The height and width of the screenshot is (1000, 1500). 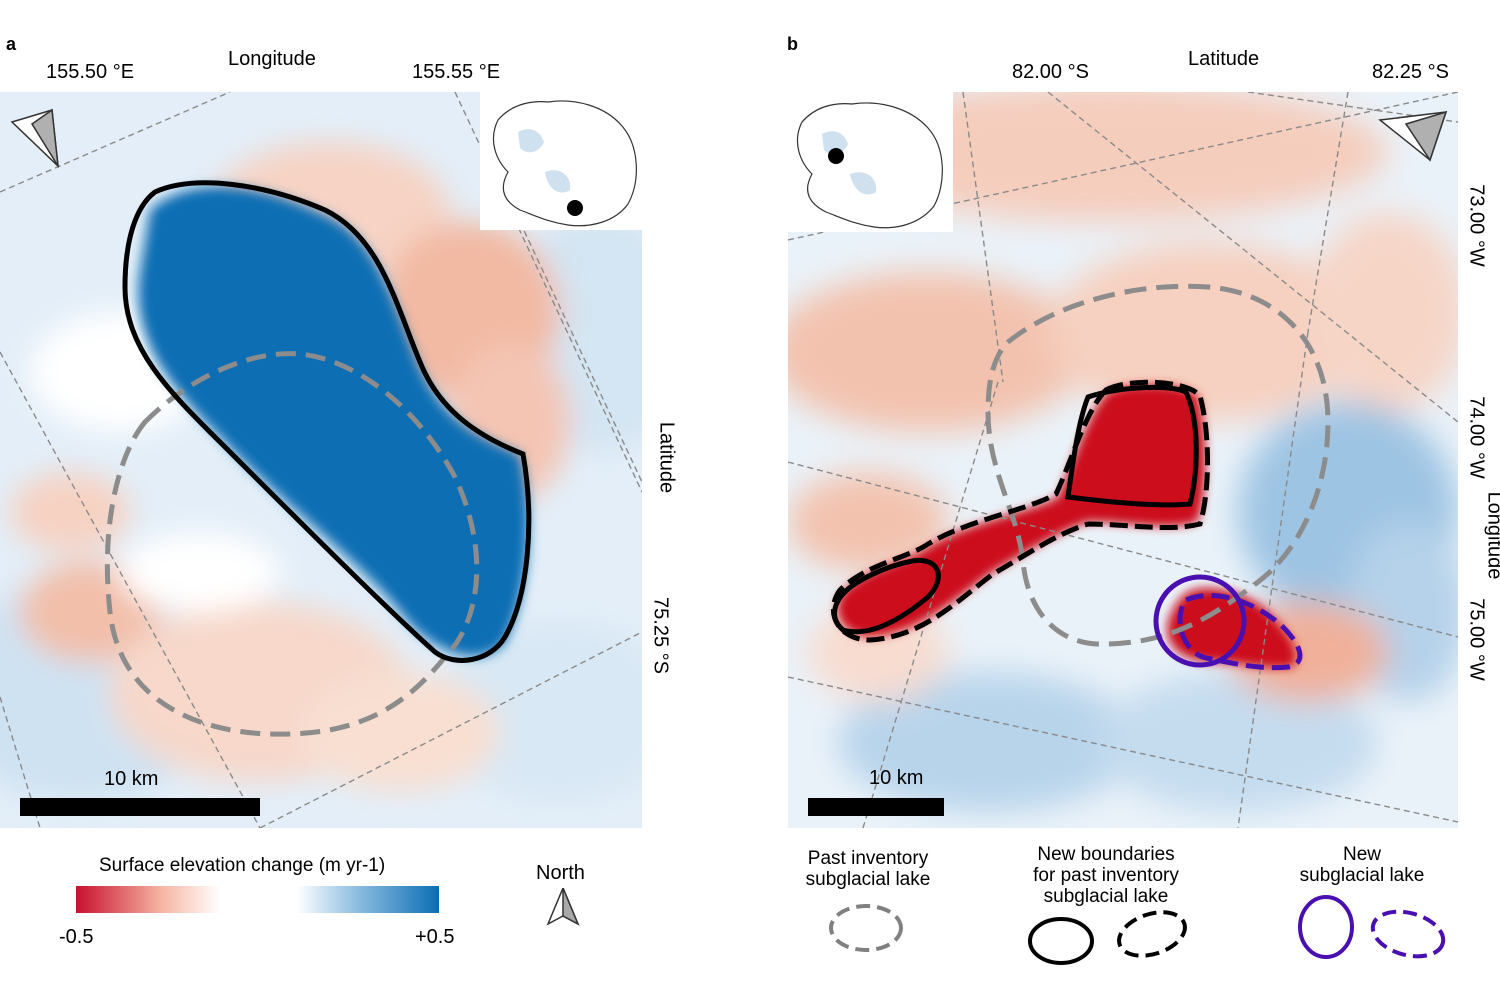 I want to click on legend-past-label: Past inventory subglacial lake, so click(x=868, y=869).